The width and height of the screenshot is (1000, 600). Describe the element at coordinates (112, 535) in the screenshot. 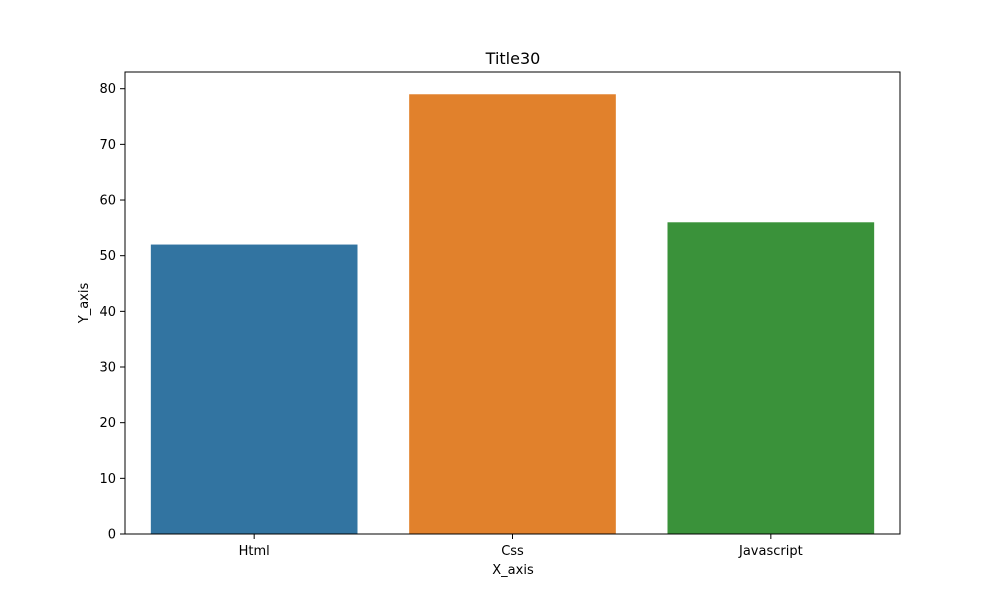

I see `y-tick-label: 0` at that location.